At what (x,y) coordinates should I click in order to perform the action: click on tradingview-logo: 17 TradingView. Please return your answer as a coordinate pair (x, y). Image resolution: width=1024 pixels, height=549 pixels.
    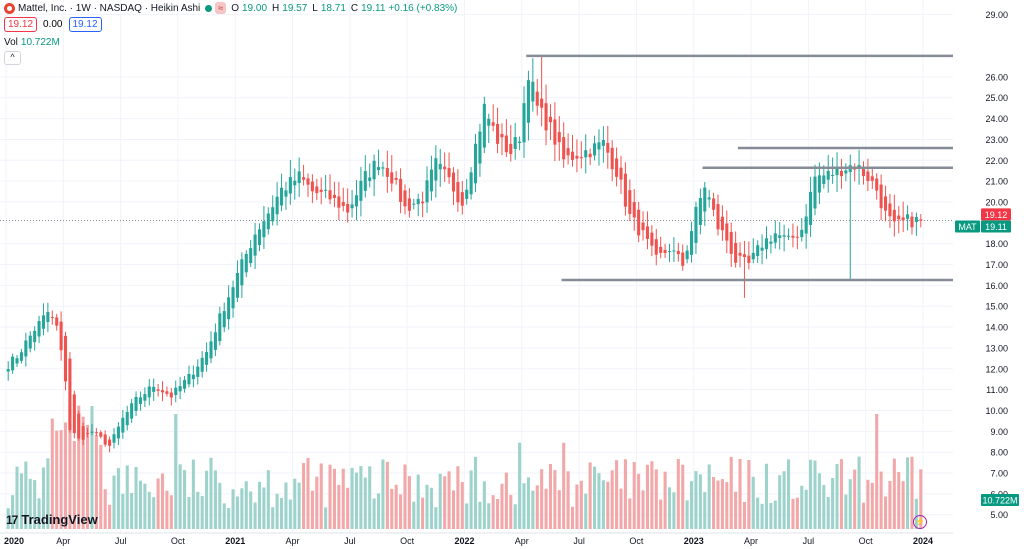
    Looking at the image, I should click on (52, 519).